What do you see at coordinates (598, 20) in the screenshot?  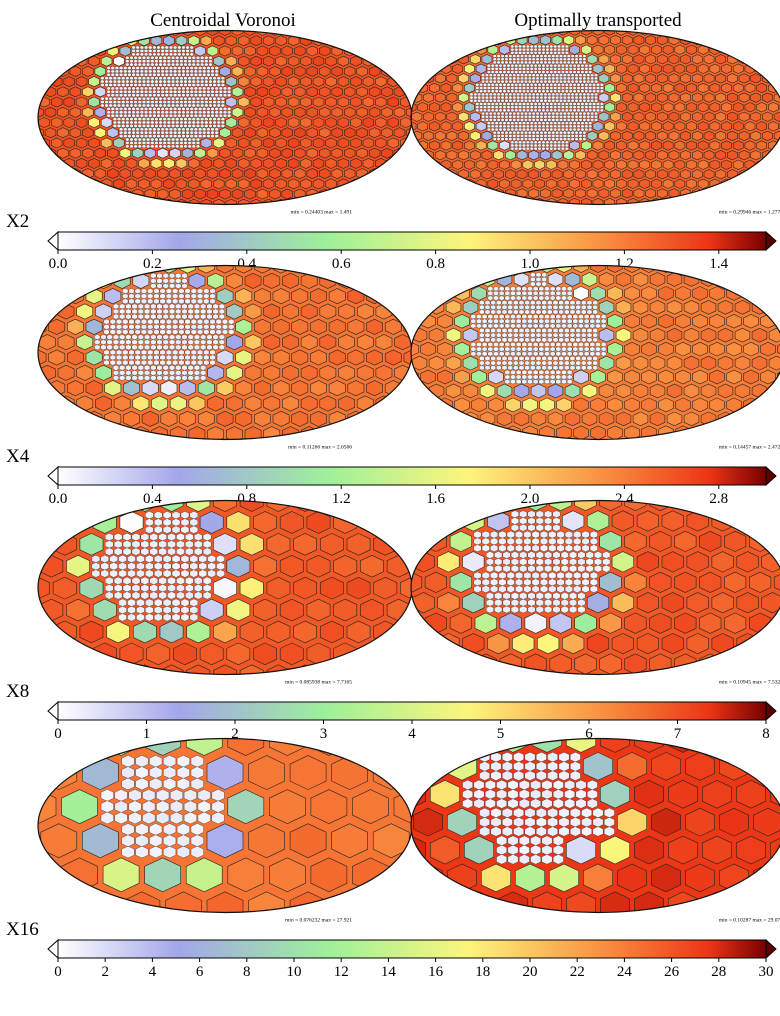 I see `column-header-right: Optimally transported` at bounding box center [598, 20].